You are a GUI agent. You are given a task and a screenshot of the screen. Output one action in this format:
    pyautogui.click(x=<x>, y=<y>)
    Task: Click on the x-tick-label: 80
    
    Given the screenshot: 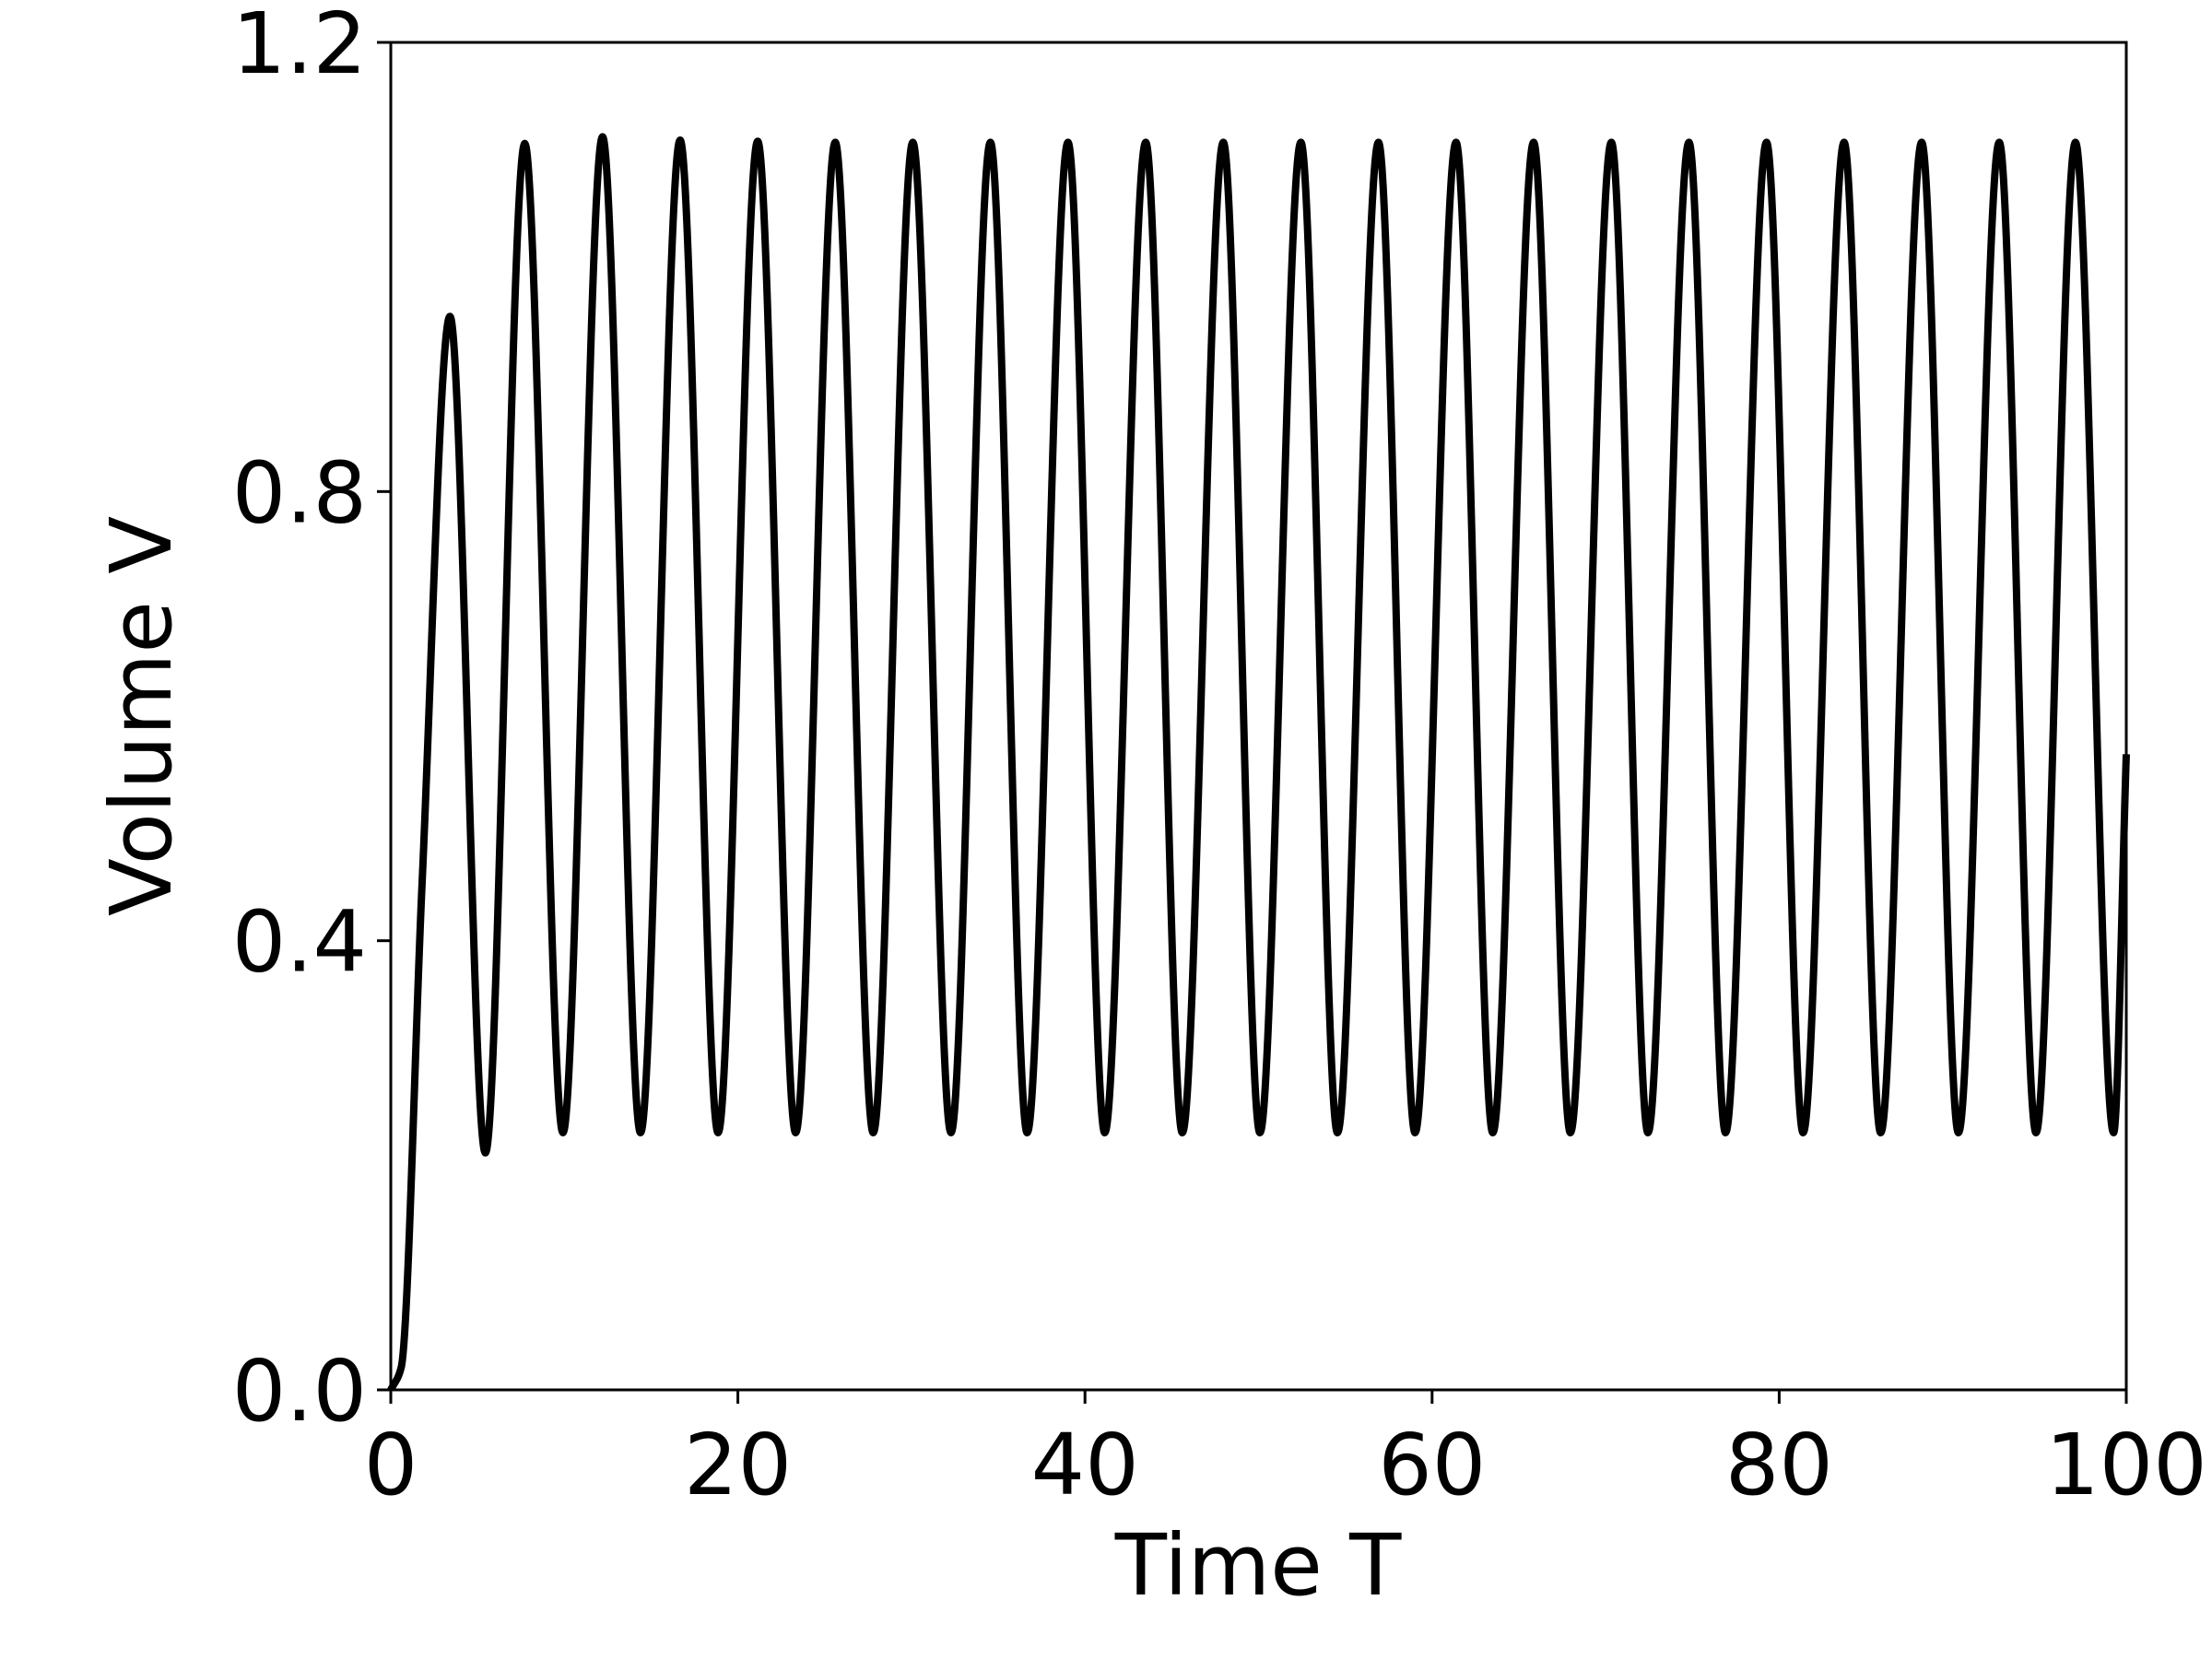 What is the action you would take?
    pyautogui.click(x=1779, y=1465)
    